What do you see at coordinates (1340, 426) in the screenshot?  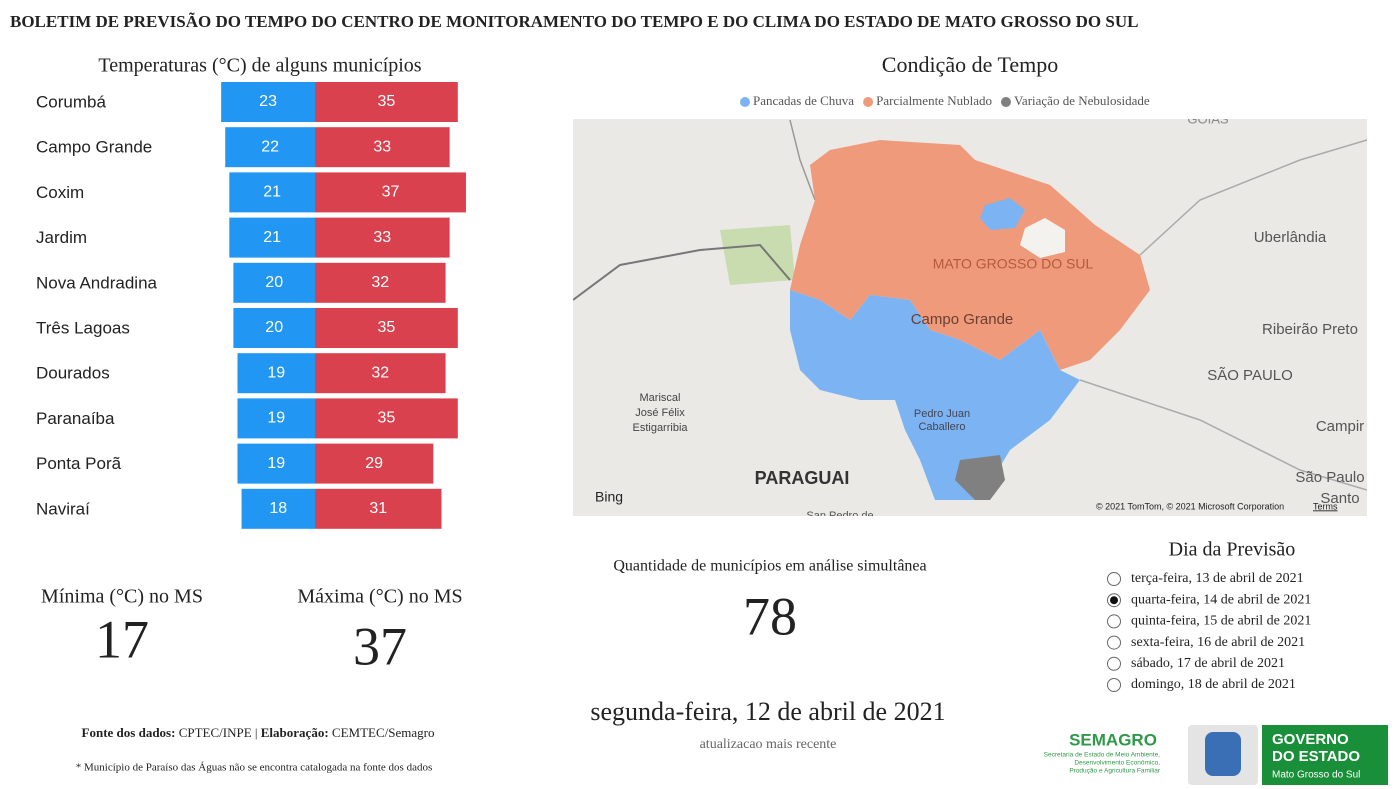 I see `map-label: Campir` at bounding box center [1340, 426].